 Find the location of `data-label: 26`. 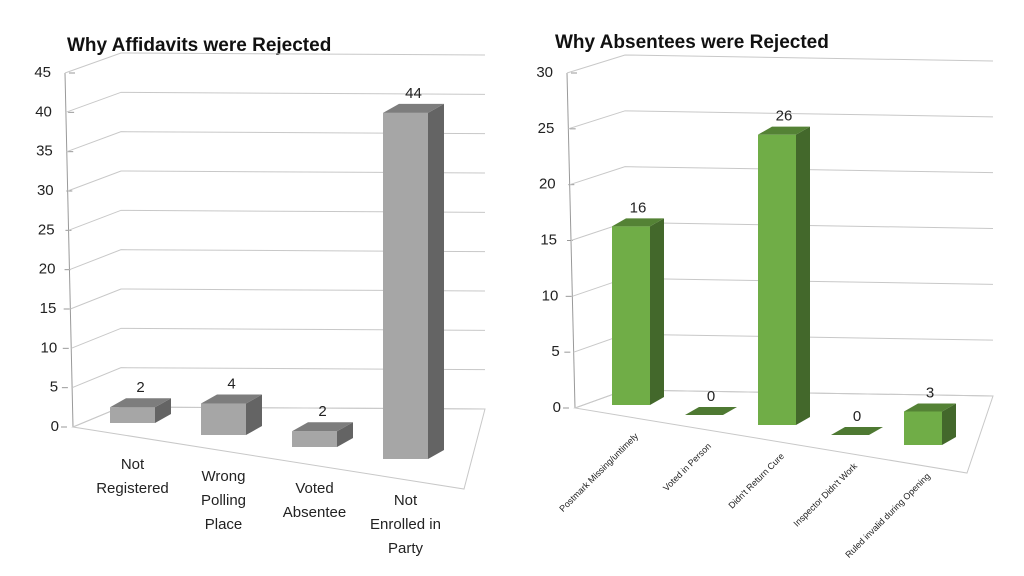

data-label: 26 is located at coordinates (784, 116).